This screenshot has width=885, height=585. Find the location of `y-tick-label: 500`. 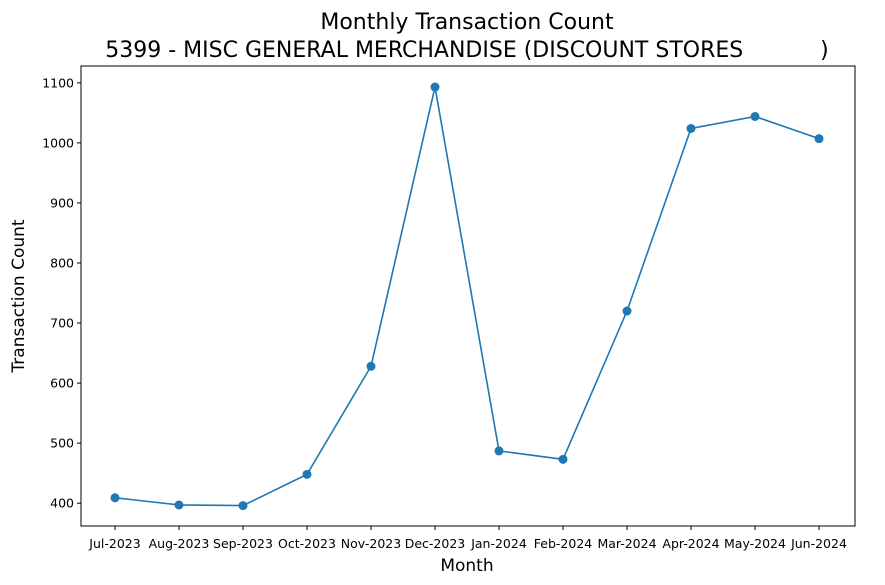

y-tick-label: 500 is located at coordinates (62, 443).